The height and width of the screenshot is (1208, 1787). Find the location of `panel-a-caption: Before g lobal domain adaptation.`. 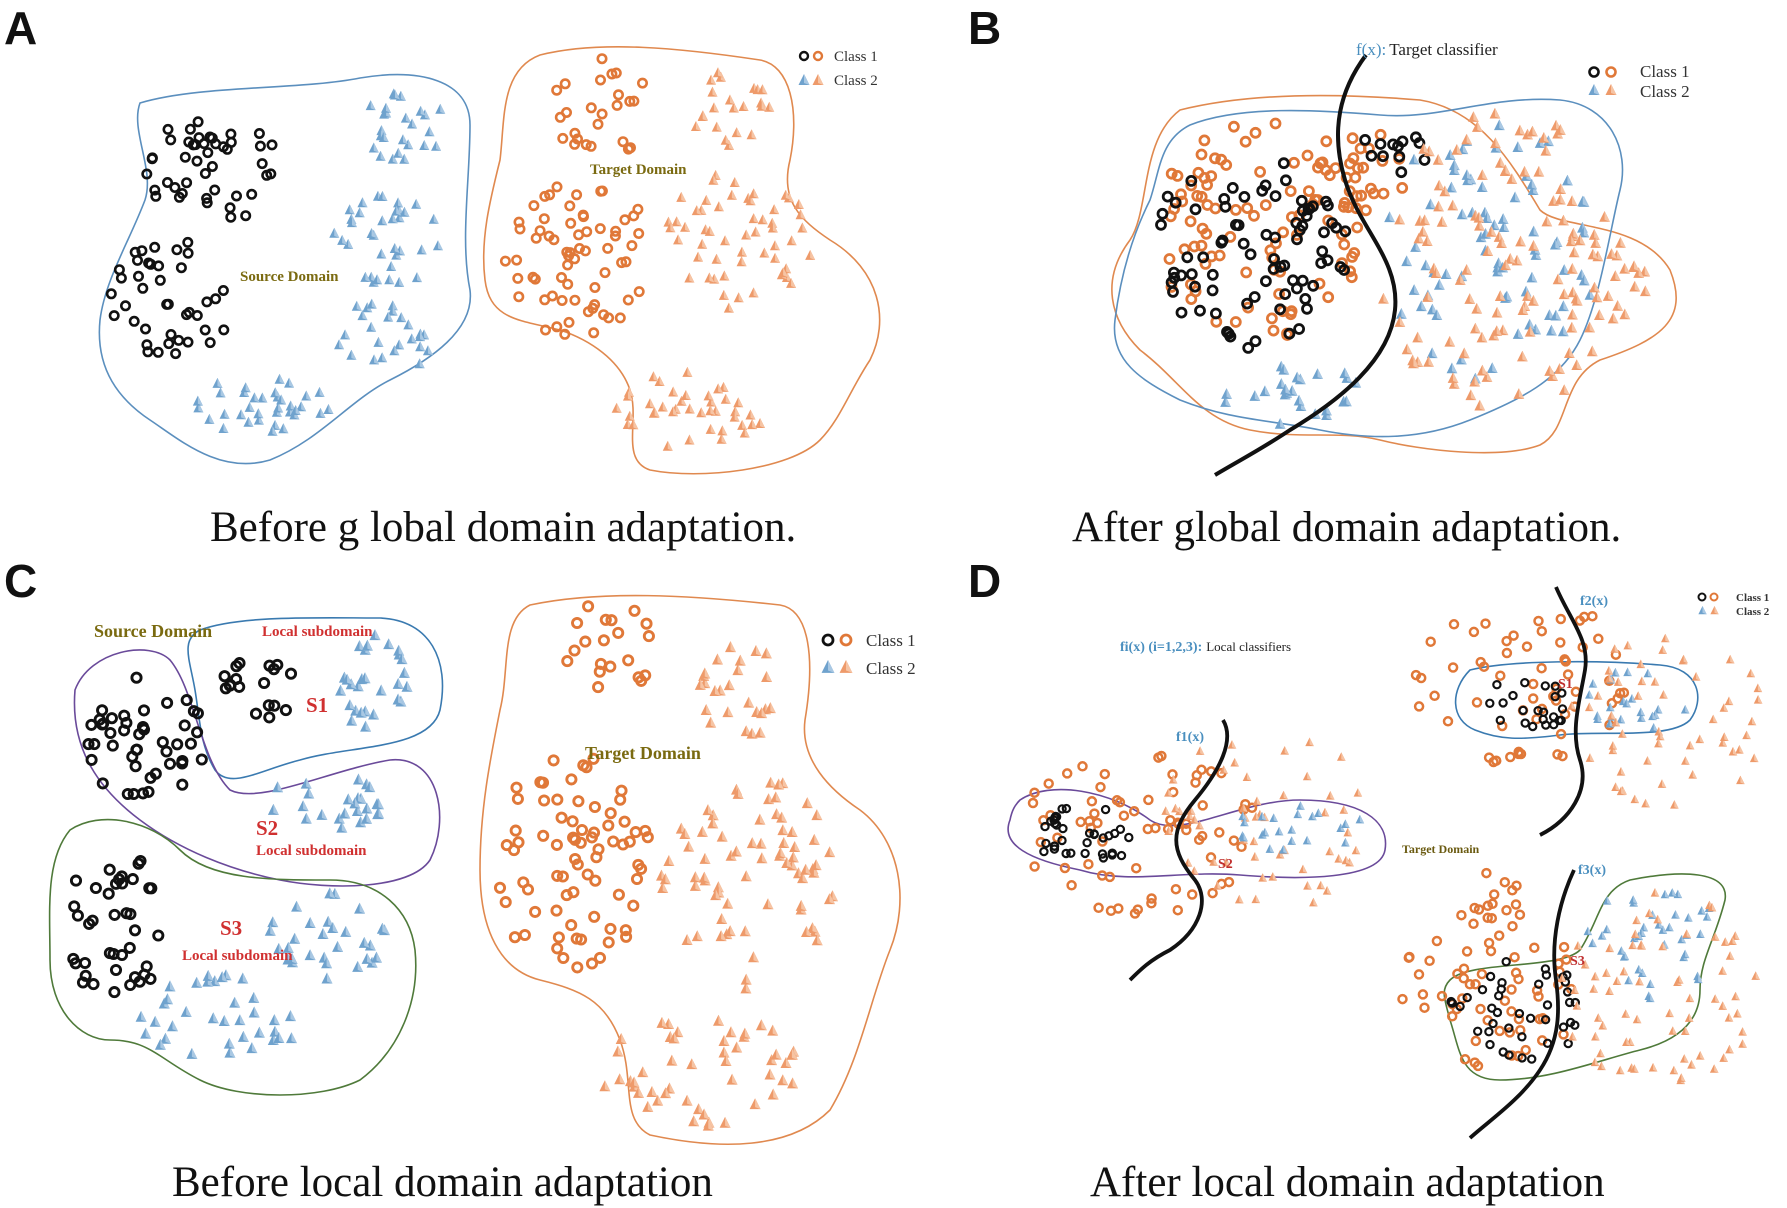

panel-a-caption: Before g lobal domain adaptation. is located at coordinates (503, 527).